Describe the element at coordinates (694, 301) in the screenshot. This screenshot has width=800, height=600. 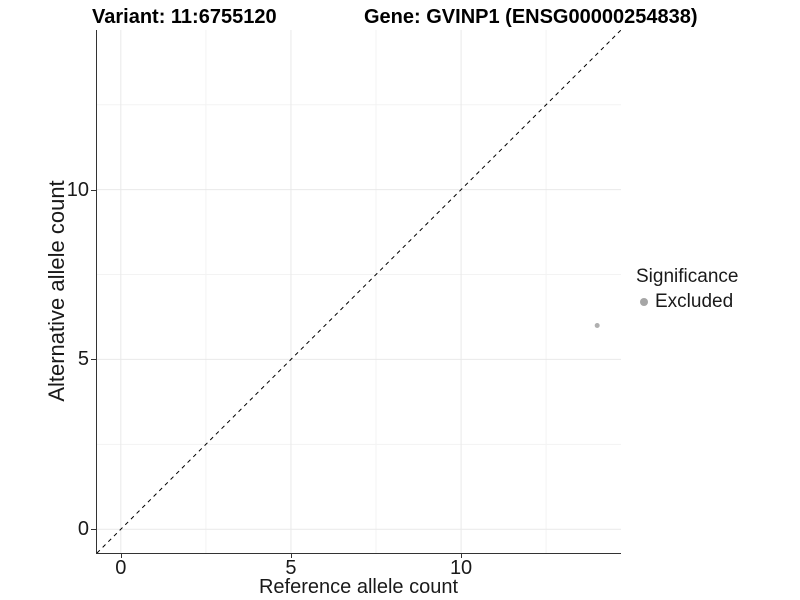
I see `legend-item-label: Excluded` at that location.